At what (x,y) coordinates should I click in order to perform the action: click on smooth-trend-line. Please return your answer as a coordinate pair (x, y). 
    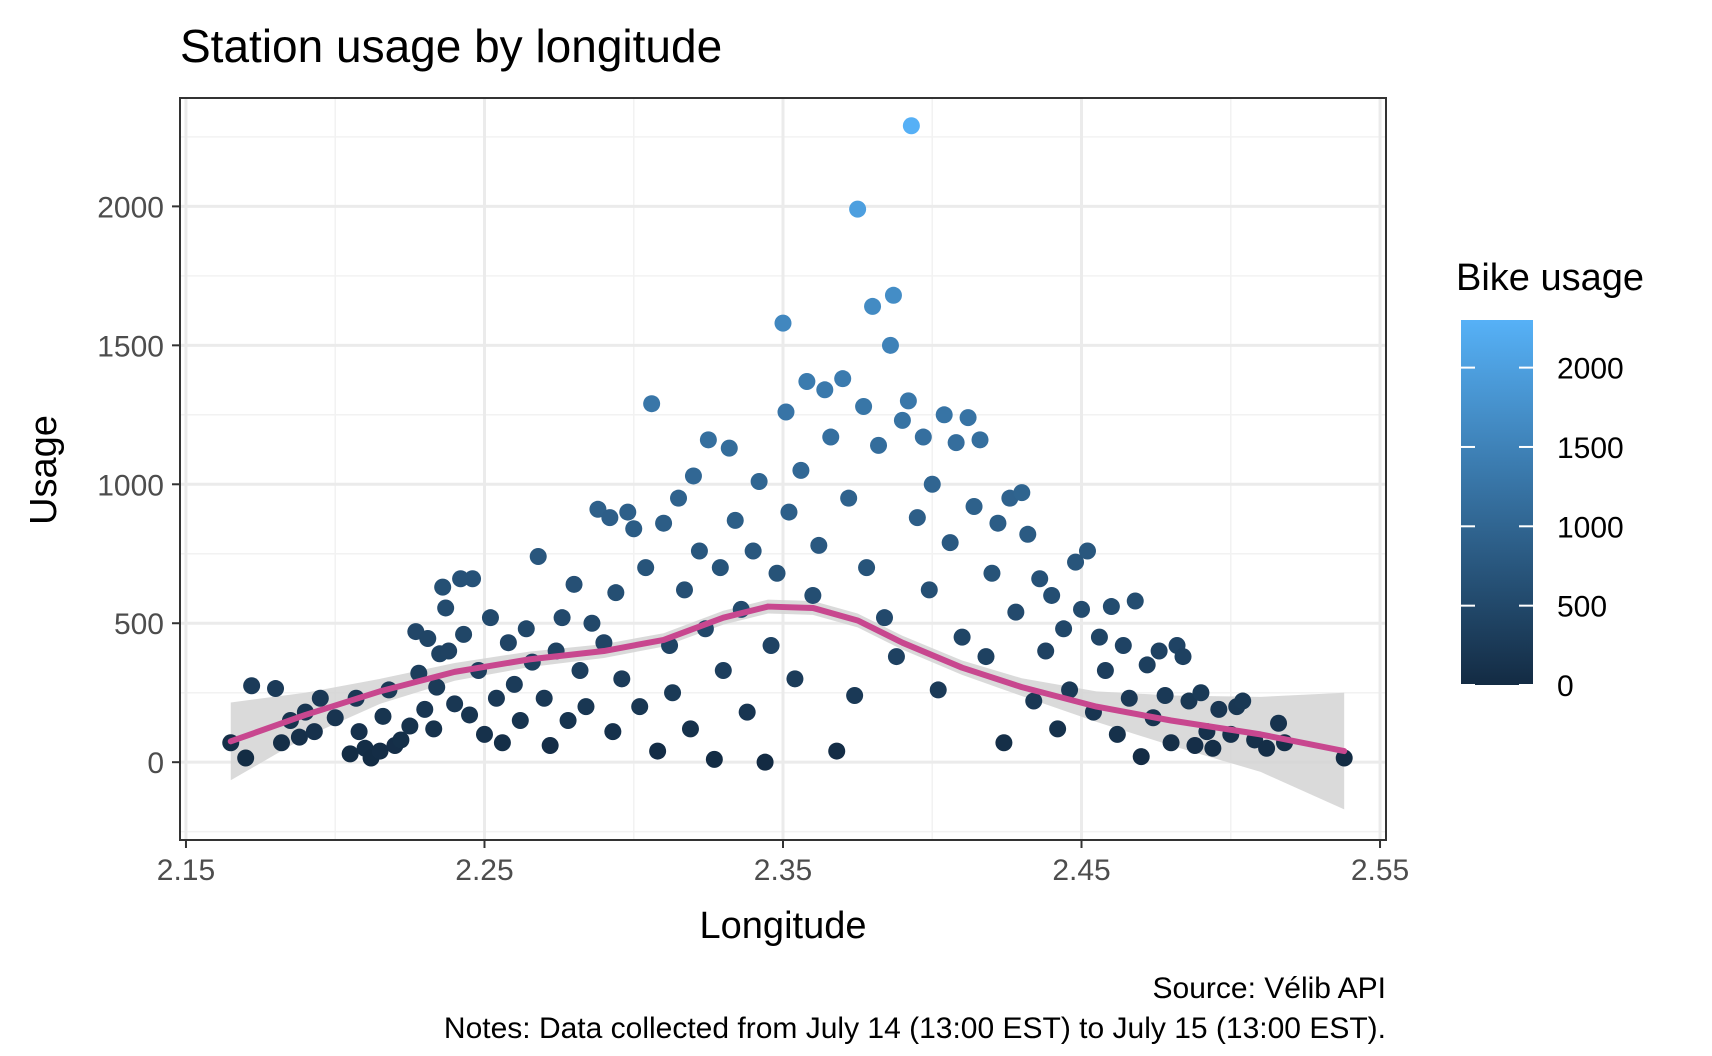
    Looking at the image, I should click on (787, 679).